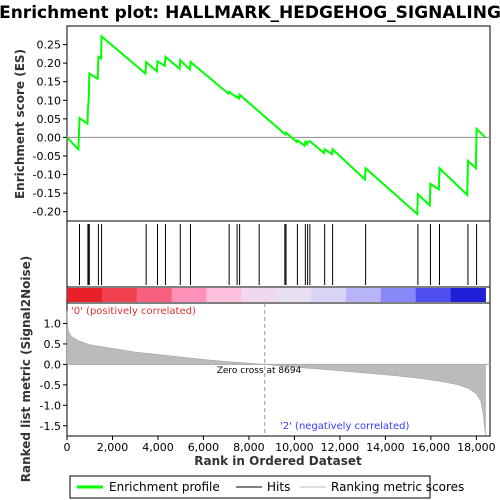 Image resolution: width=500 pixels, height=500 pixels. I want to click on negative-correlation-label: '2' (negatively correlated), so click(344, 426).